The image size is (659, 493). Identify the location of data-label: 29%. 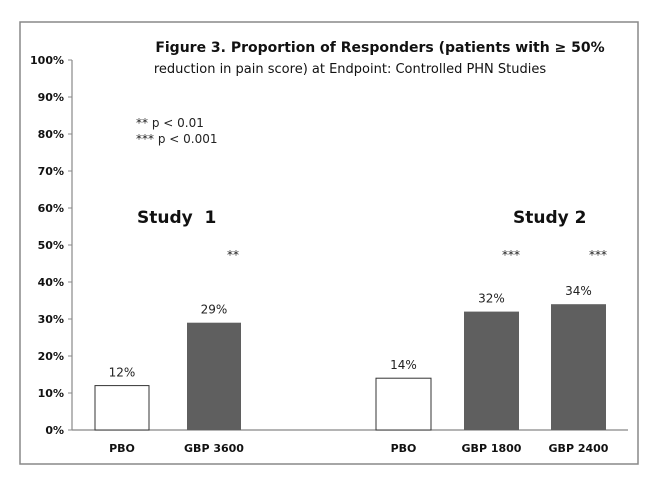
(214, 310).